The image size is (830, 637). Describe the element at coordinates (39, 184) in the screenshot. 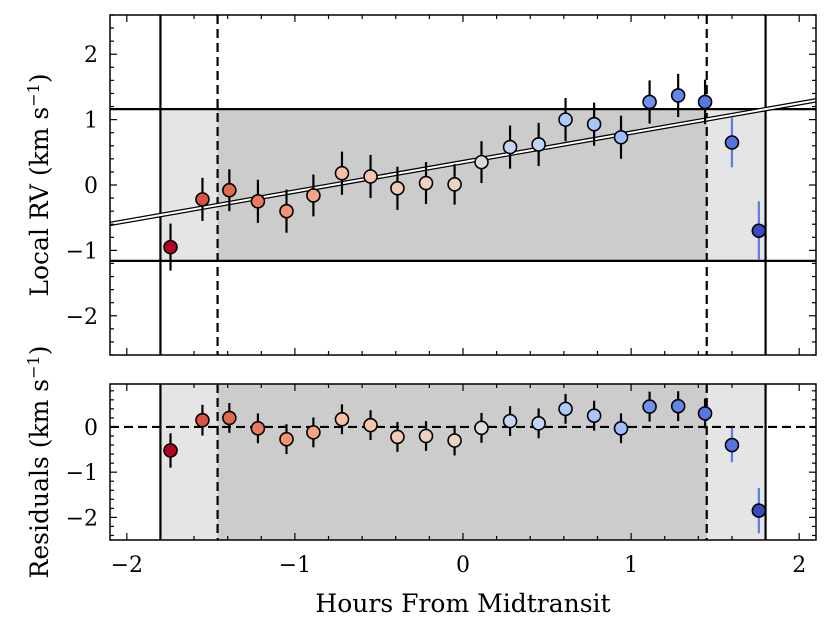

I see `top-y-axis-label: Local RV (km s−1)` at that location.